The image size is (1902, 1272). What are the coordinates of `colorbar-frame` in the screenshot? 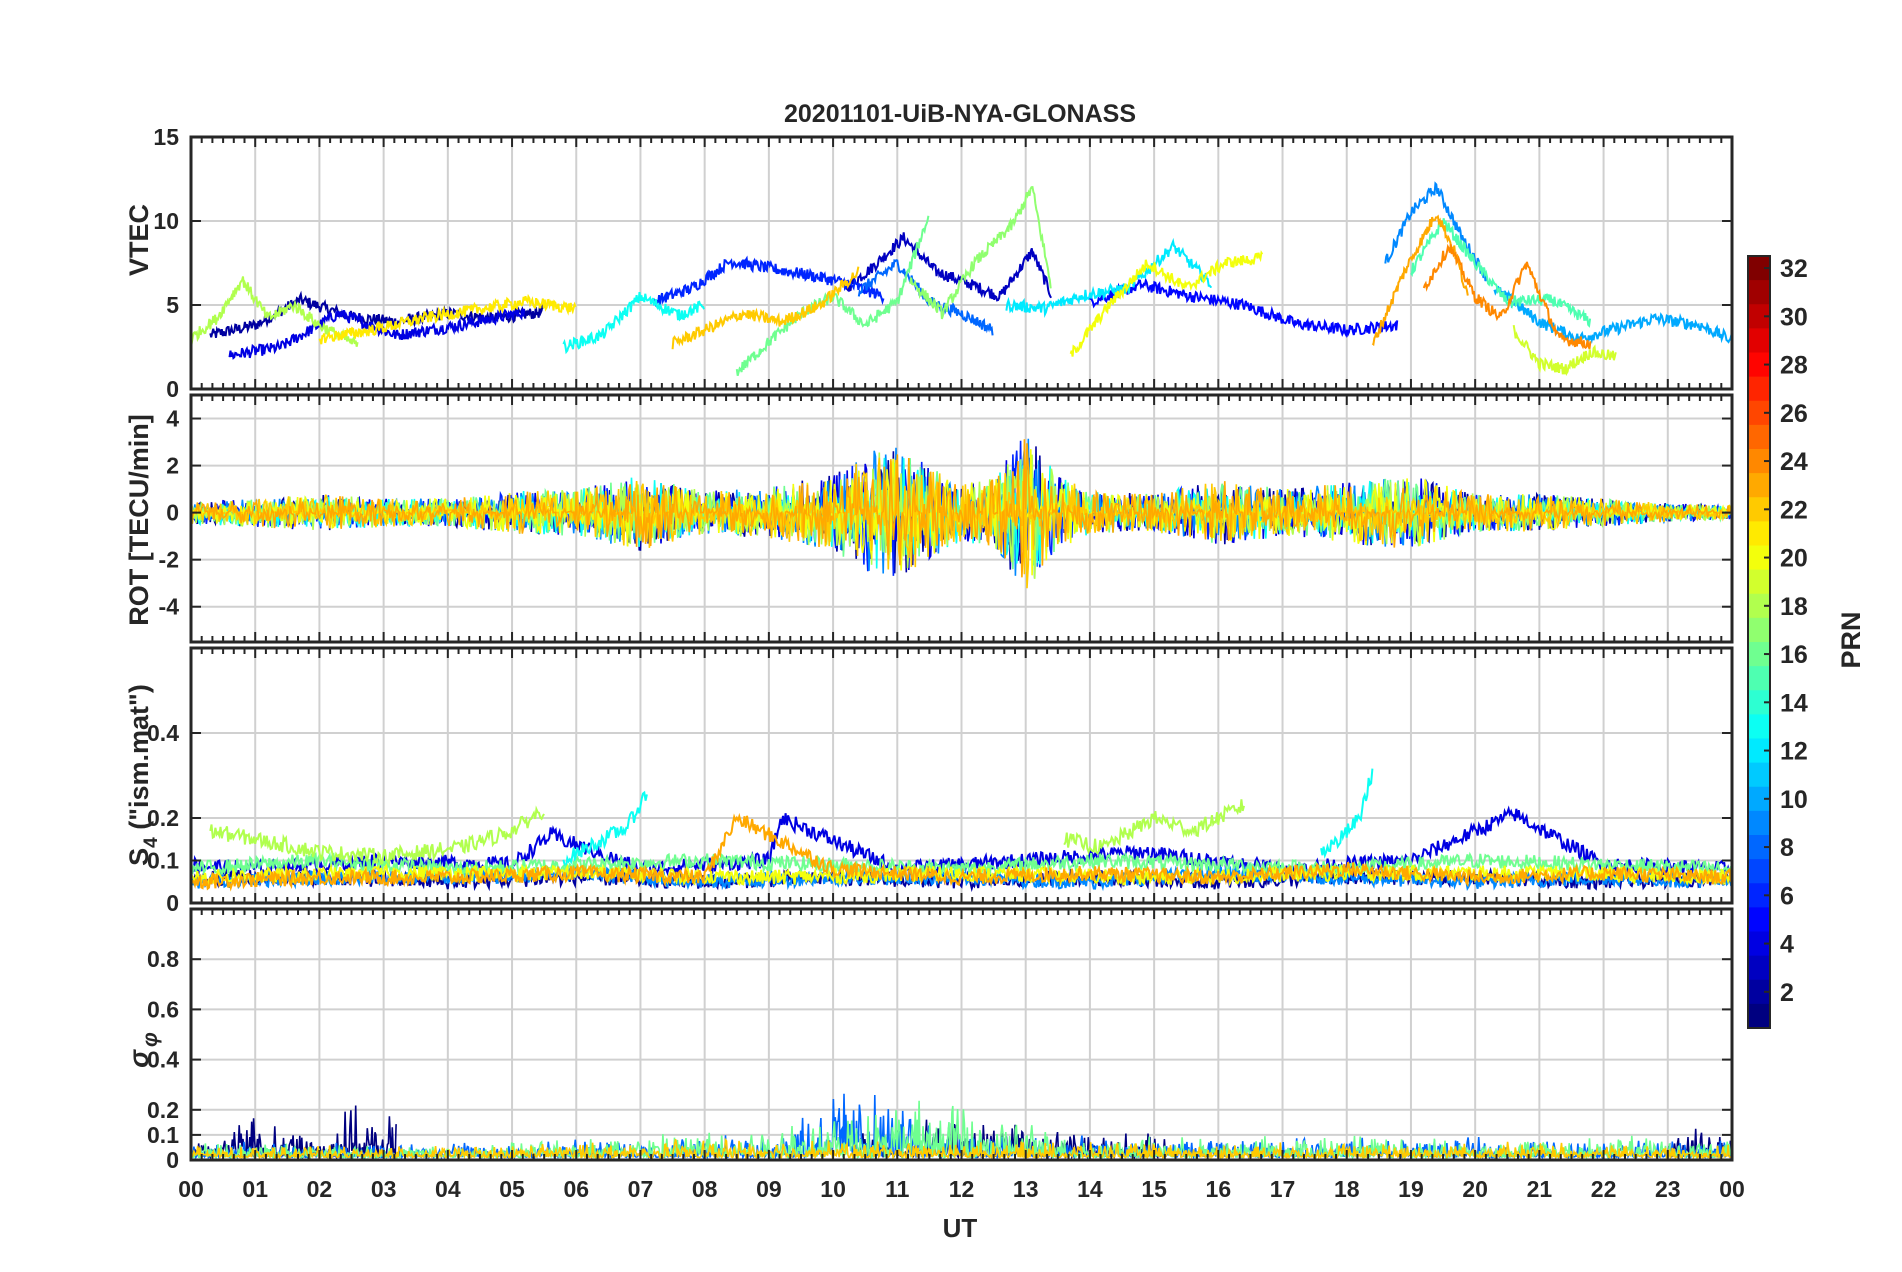 It's located at (1759, 642).